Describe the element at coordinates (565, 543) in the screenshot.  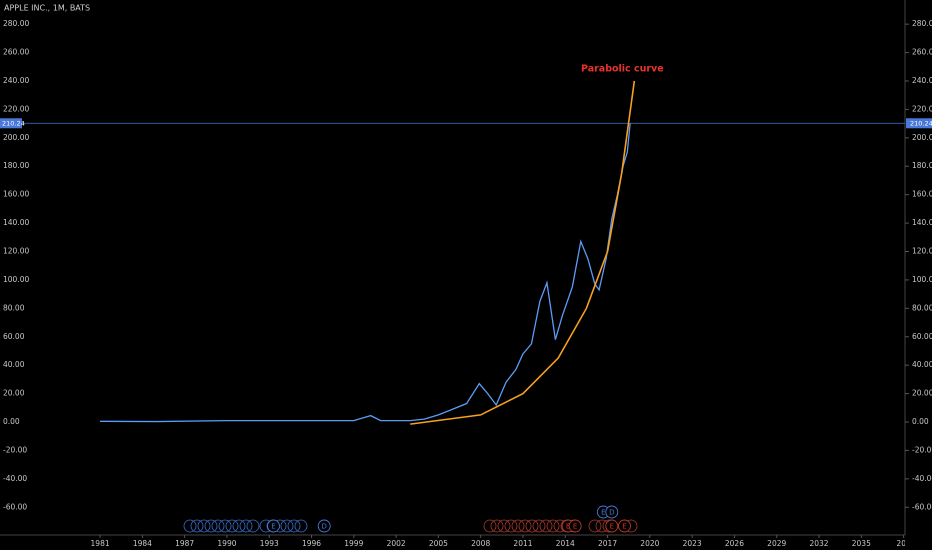
I see `x-tick-label: 2014` at that location.